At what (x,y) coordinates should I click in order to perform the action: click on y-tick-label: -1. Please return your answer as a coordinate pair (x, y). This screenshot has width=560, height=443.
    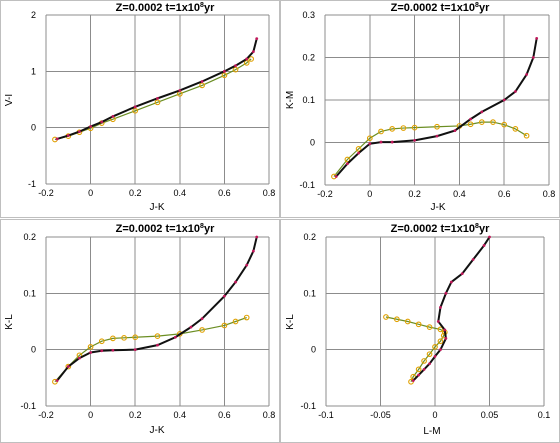
    Looking at the image, I should click on (32, 184).